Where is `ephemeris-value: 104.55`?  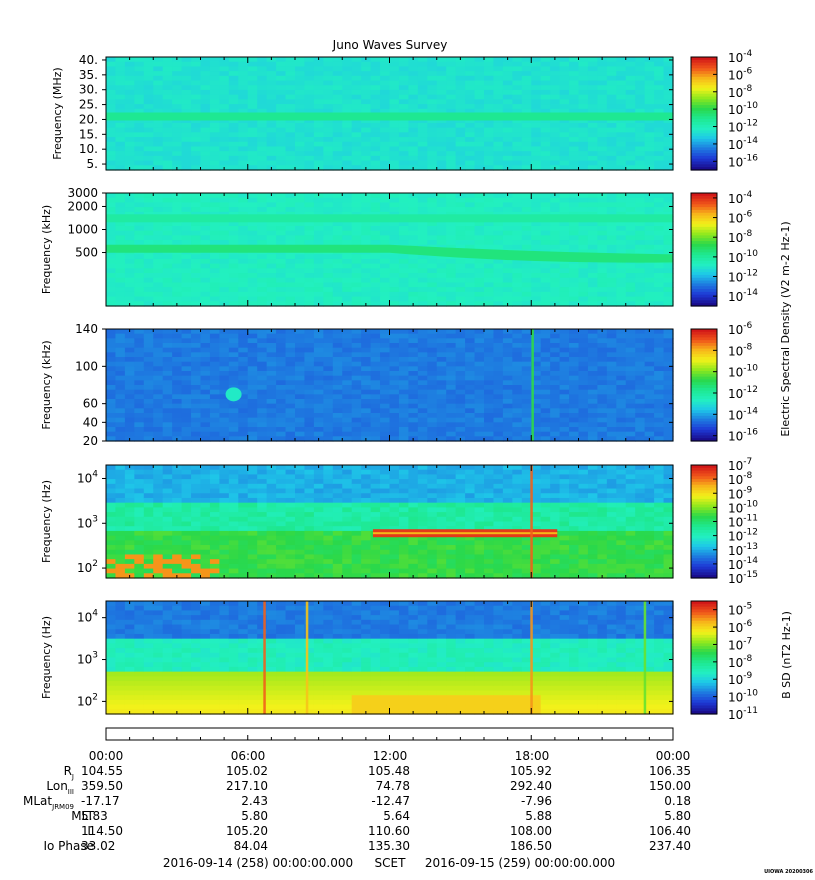 ephemeris-value: 104.55 is located at coordinates (102, 771).